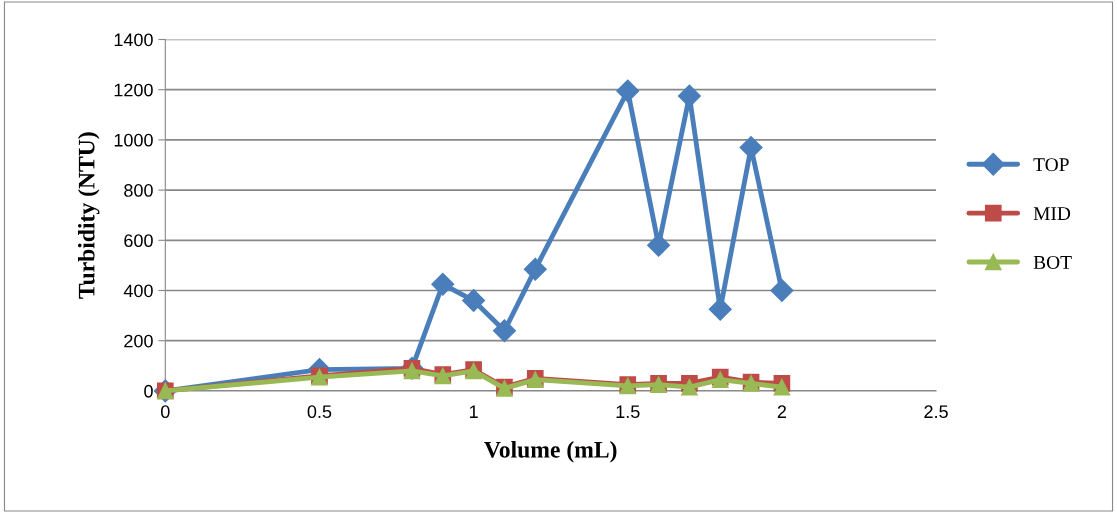  I want to click on x-tick-label: 0, so click(165, 412).